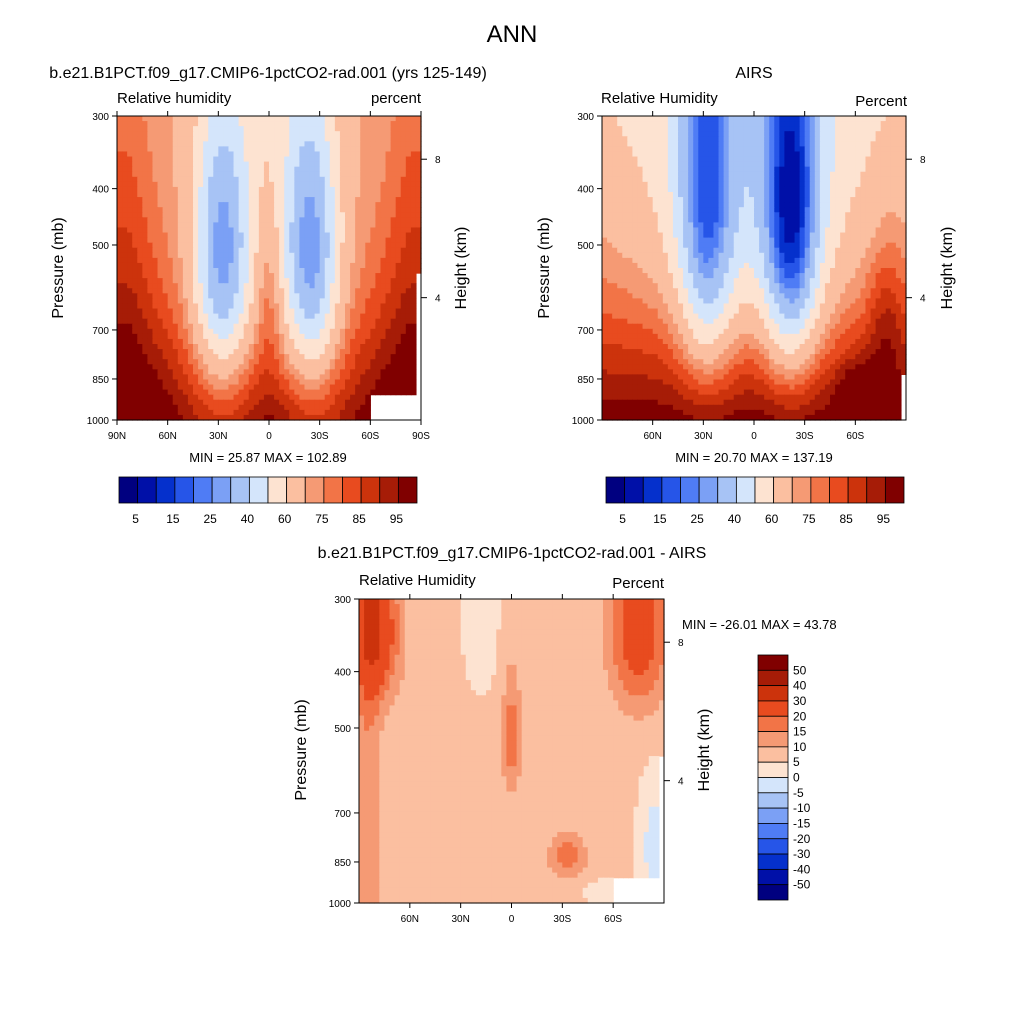  Describe the element at coordinates (210, 519) in the screenshot. I see `colorbar-label: 25` at that location.